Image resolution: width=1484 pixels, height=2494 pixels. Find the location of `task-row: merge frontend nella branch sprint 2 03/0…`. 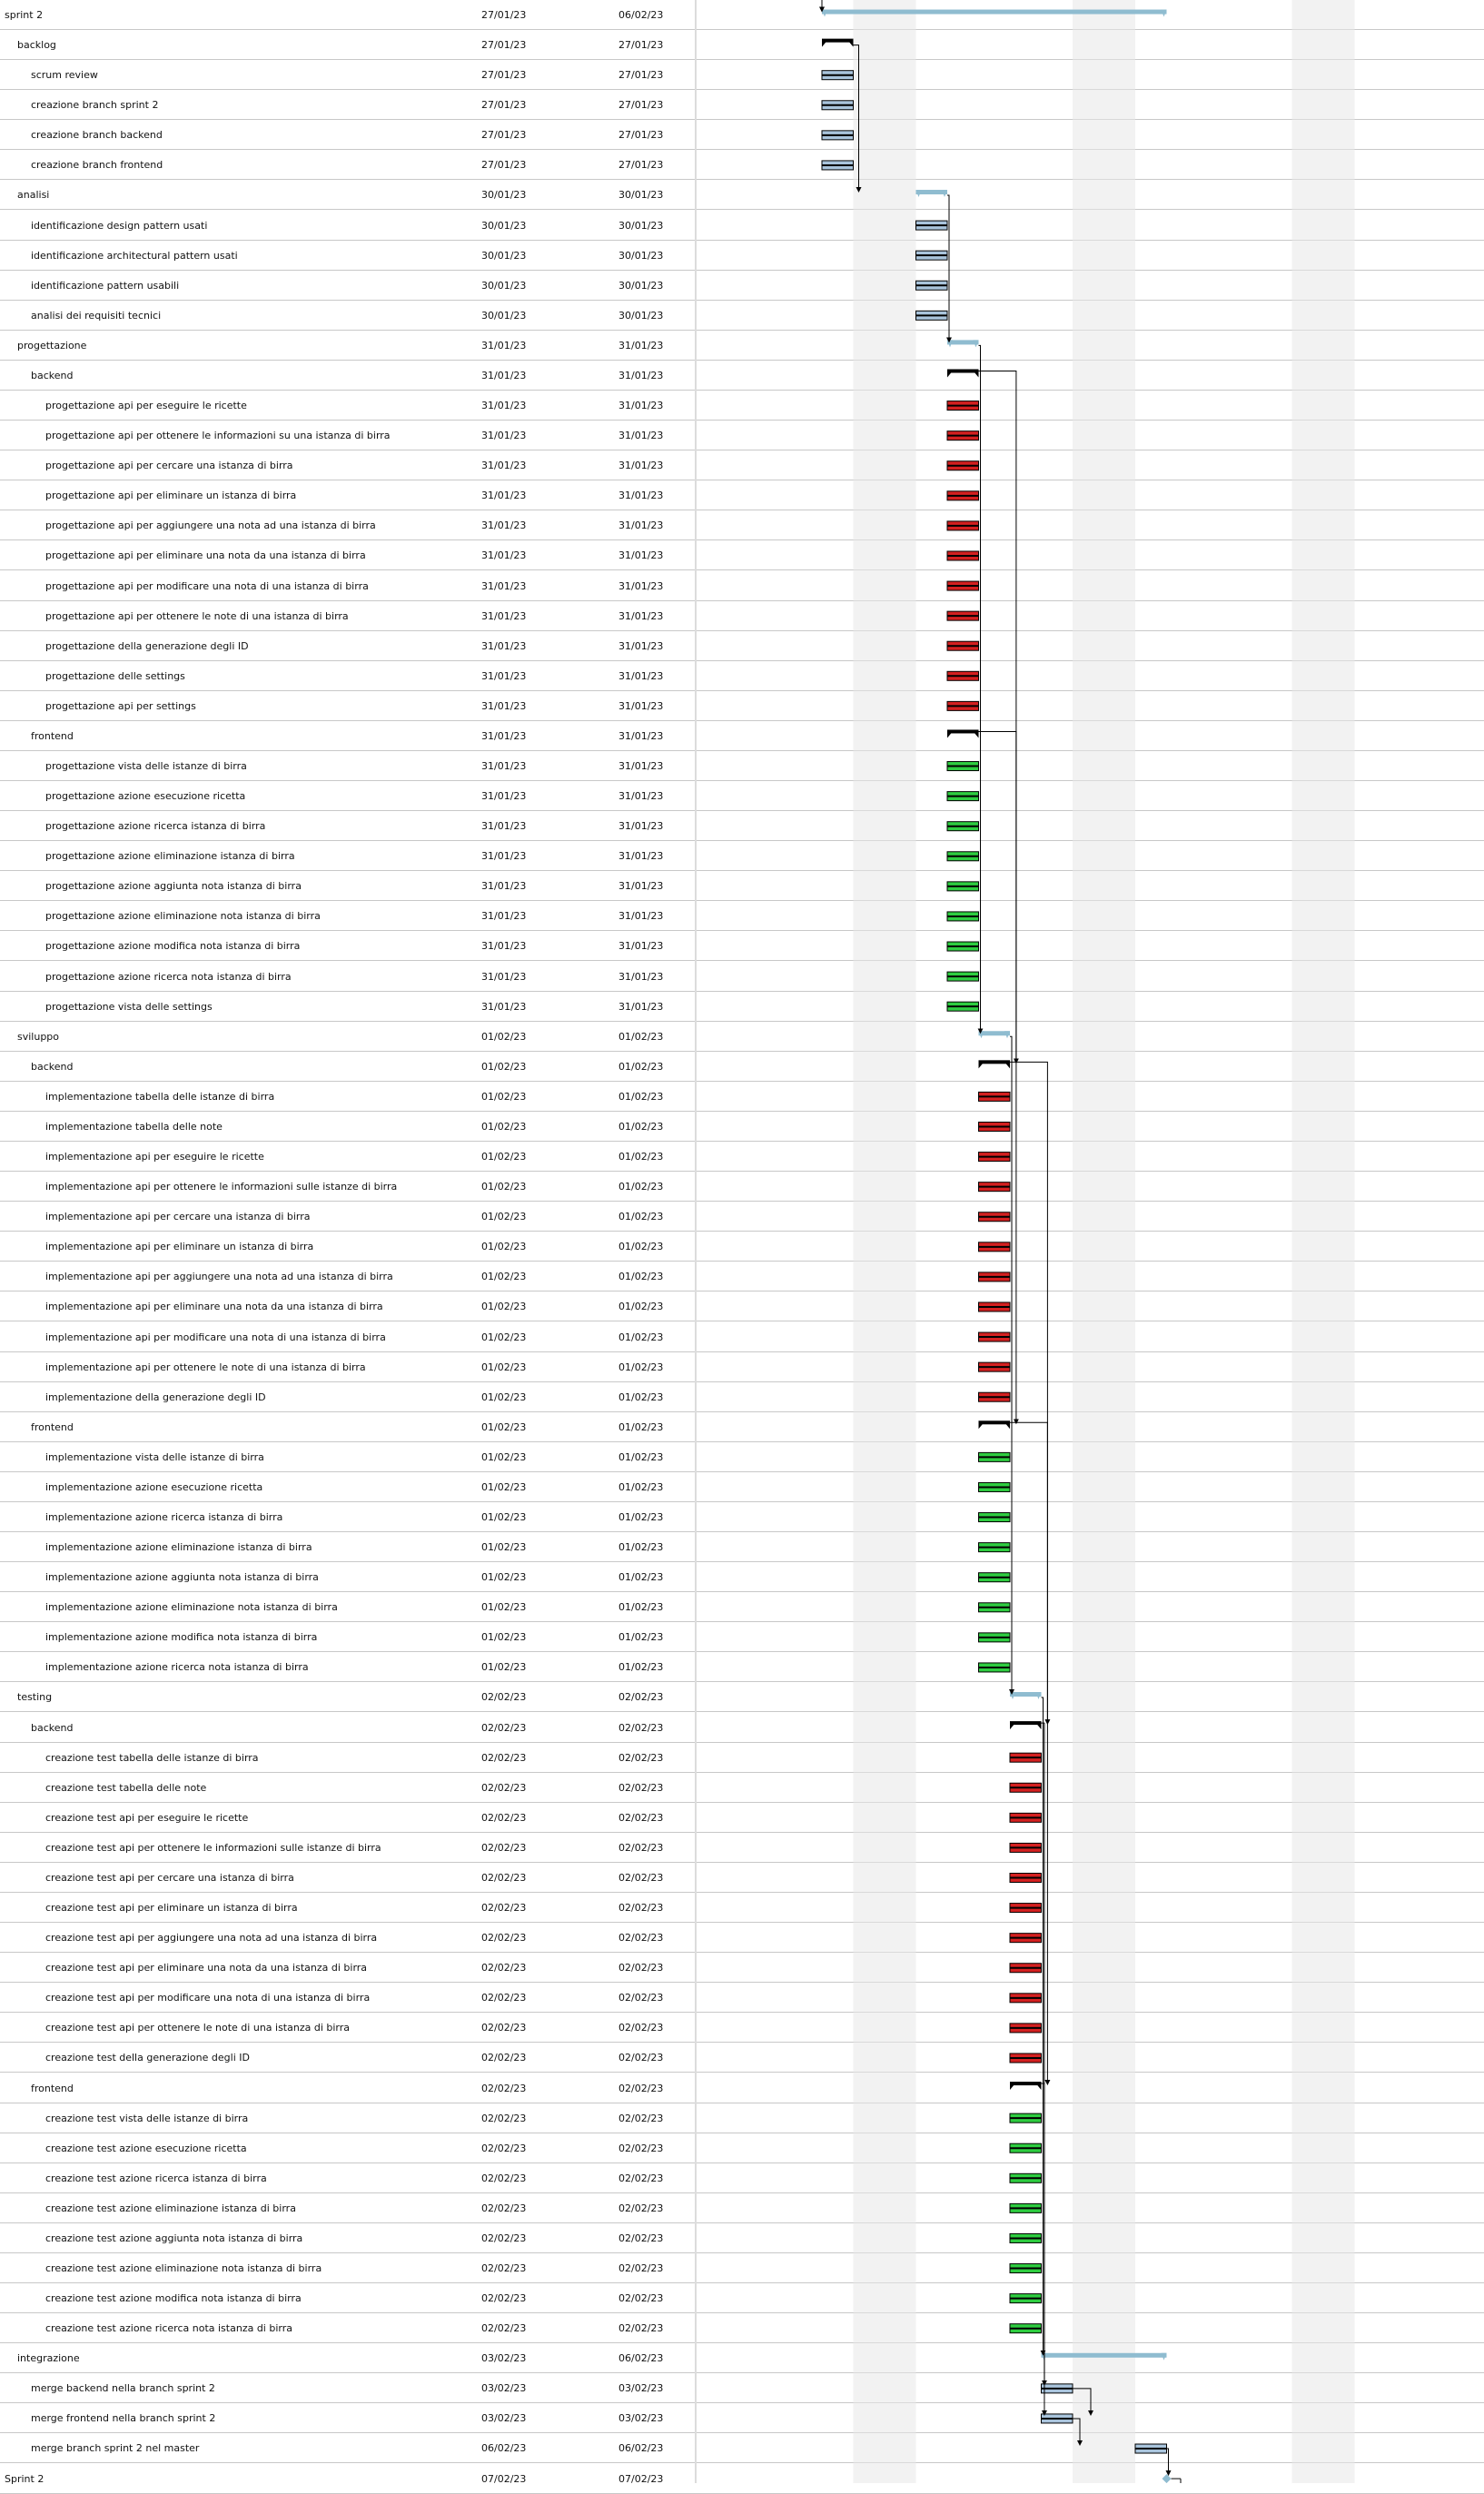

task-row: merge frontend nella branch sprint 2 03/0… is located at coordinates (742, 2418).